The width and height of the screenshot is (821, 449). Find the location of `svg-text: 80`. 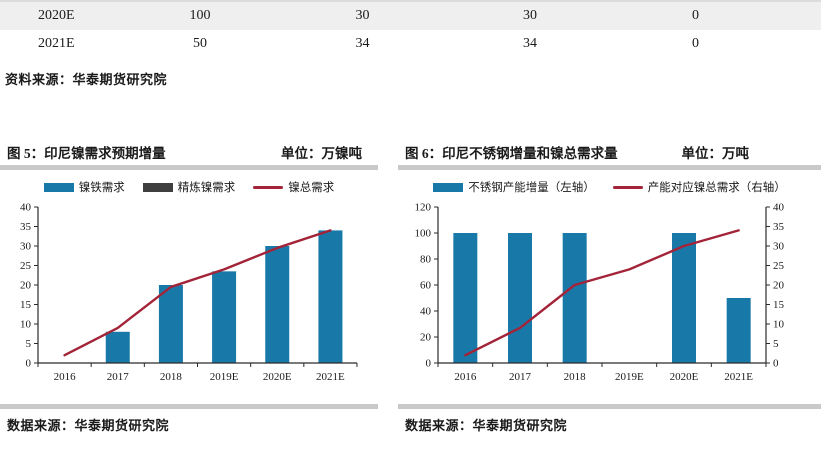

svg-text: 80 is located at coordinates (426, 260).